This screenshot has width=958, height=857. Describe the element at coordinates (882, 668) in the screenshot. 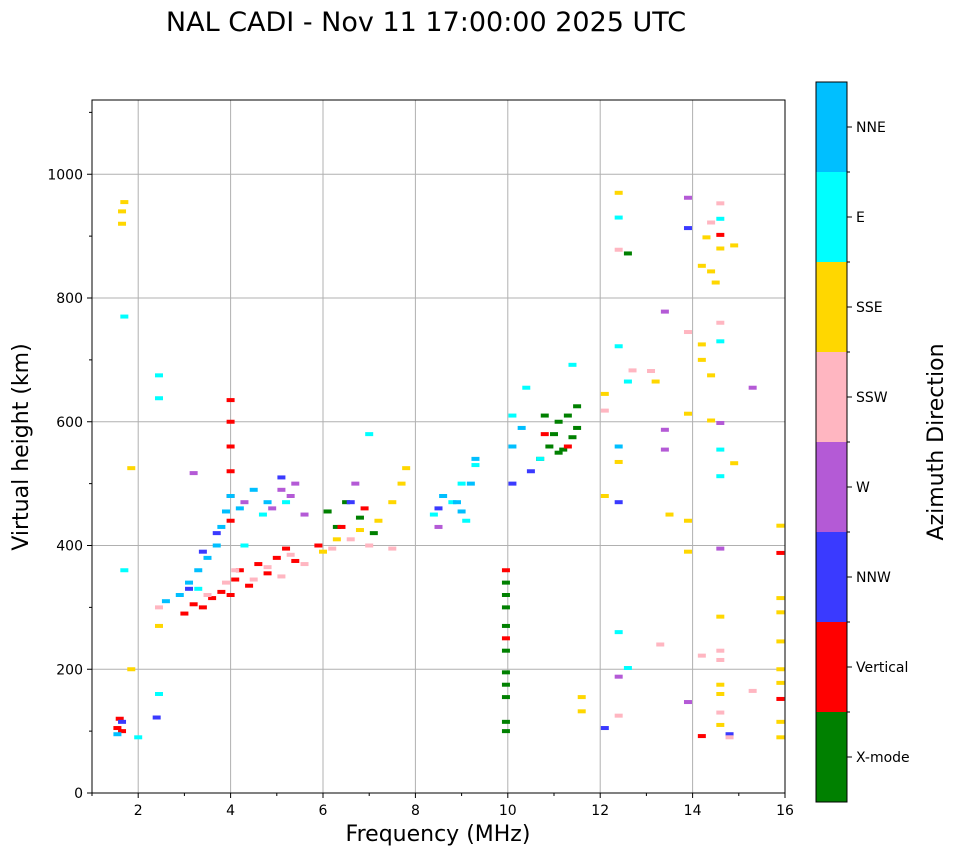

I see `colorbar-tick-label: Vertical` at that location.